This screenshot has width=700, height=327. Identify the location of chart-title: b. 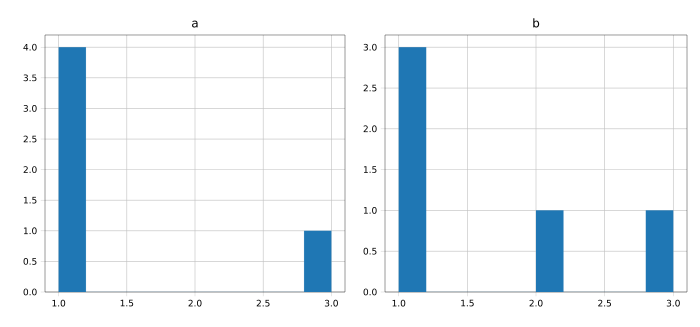
(536, 23).